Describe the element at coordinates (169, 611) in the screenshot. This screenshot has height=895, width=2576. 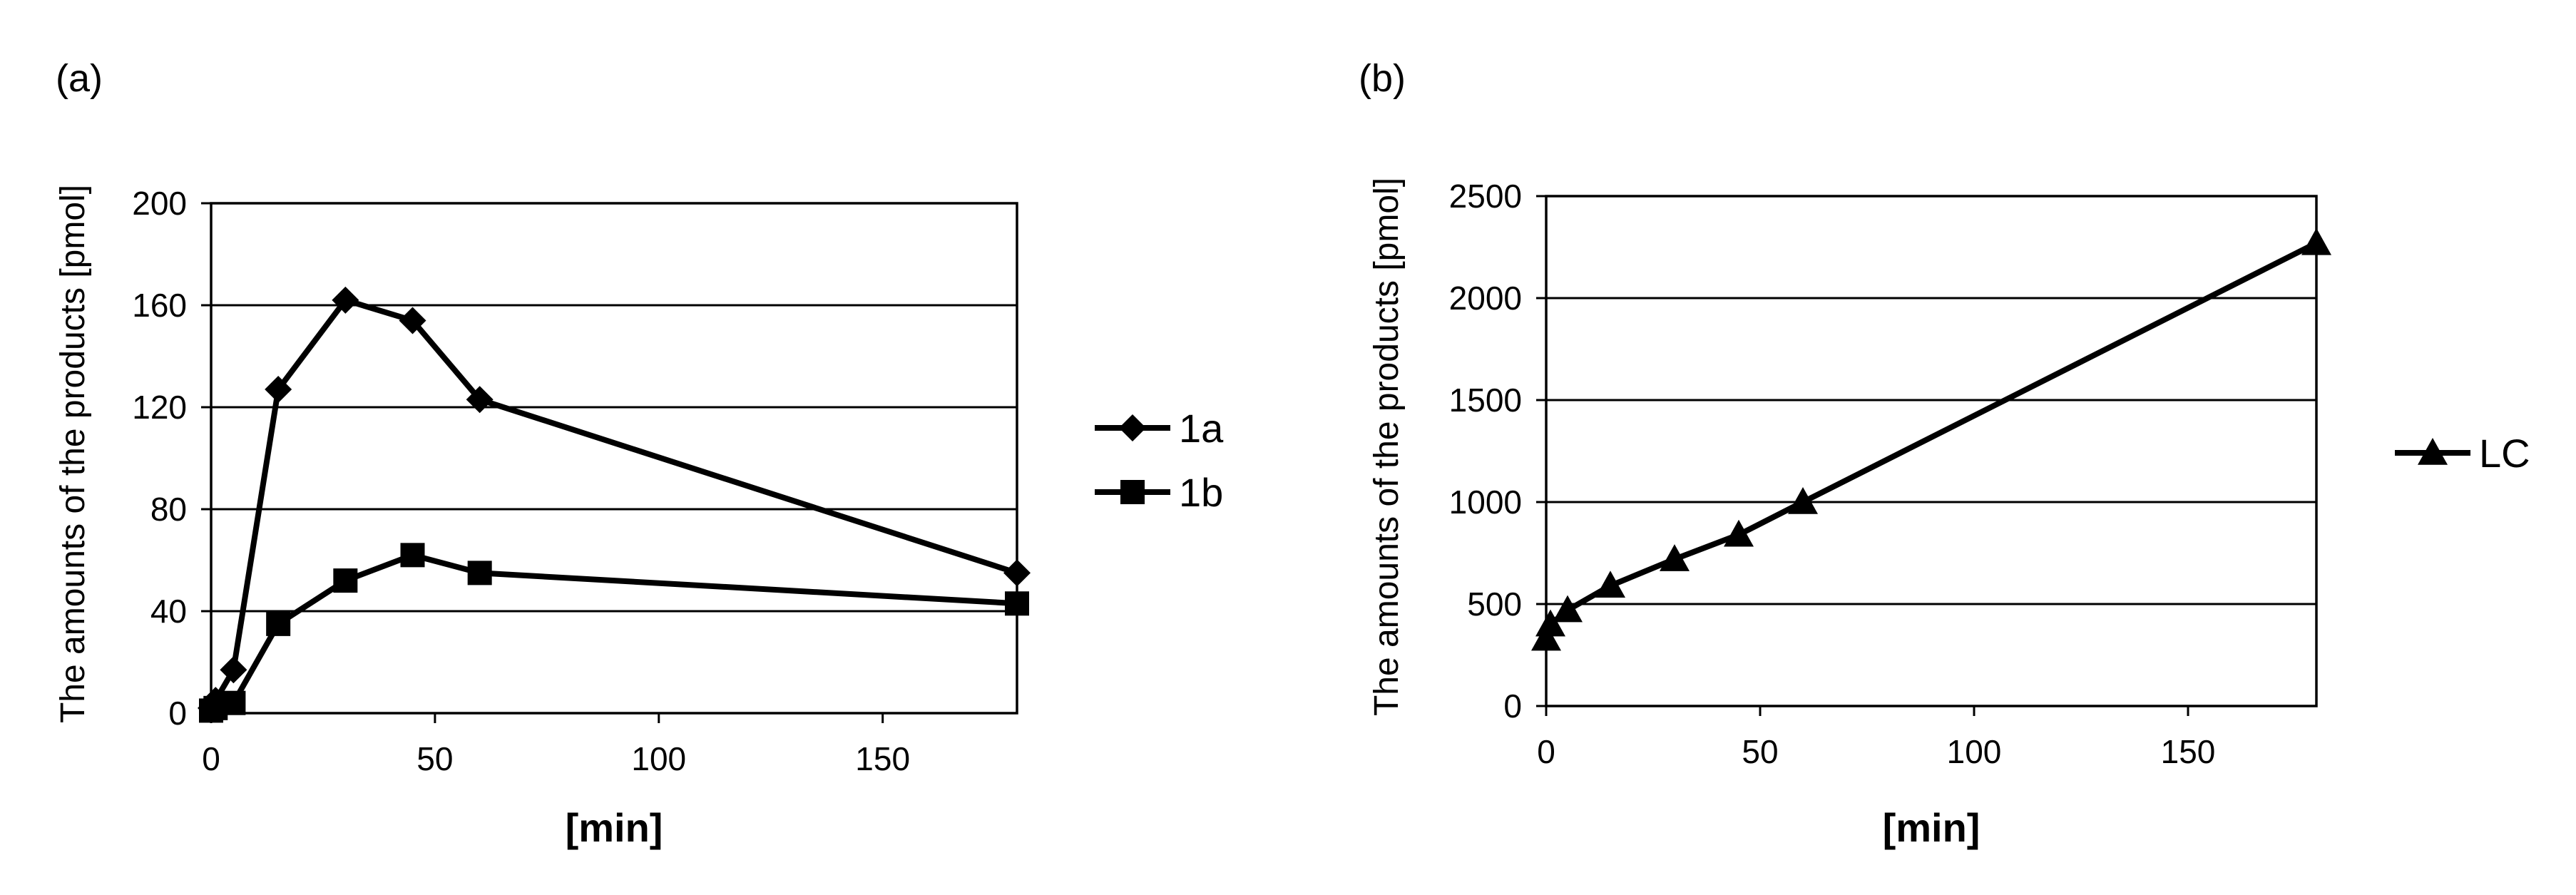
I see `y-tick-label: 40` at that location.